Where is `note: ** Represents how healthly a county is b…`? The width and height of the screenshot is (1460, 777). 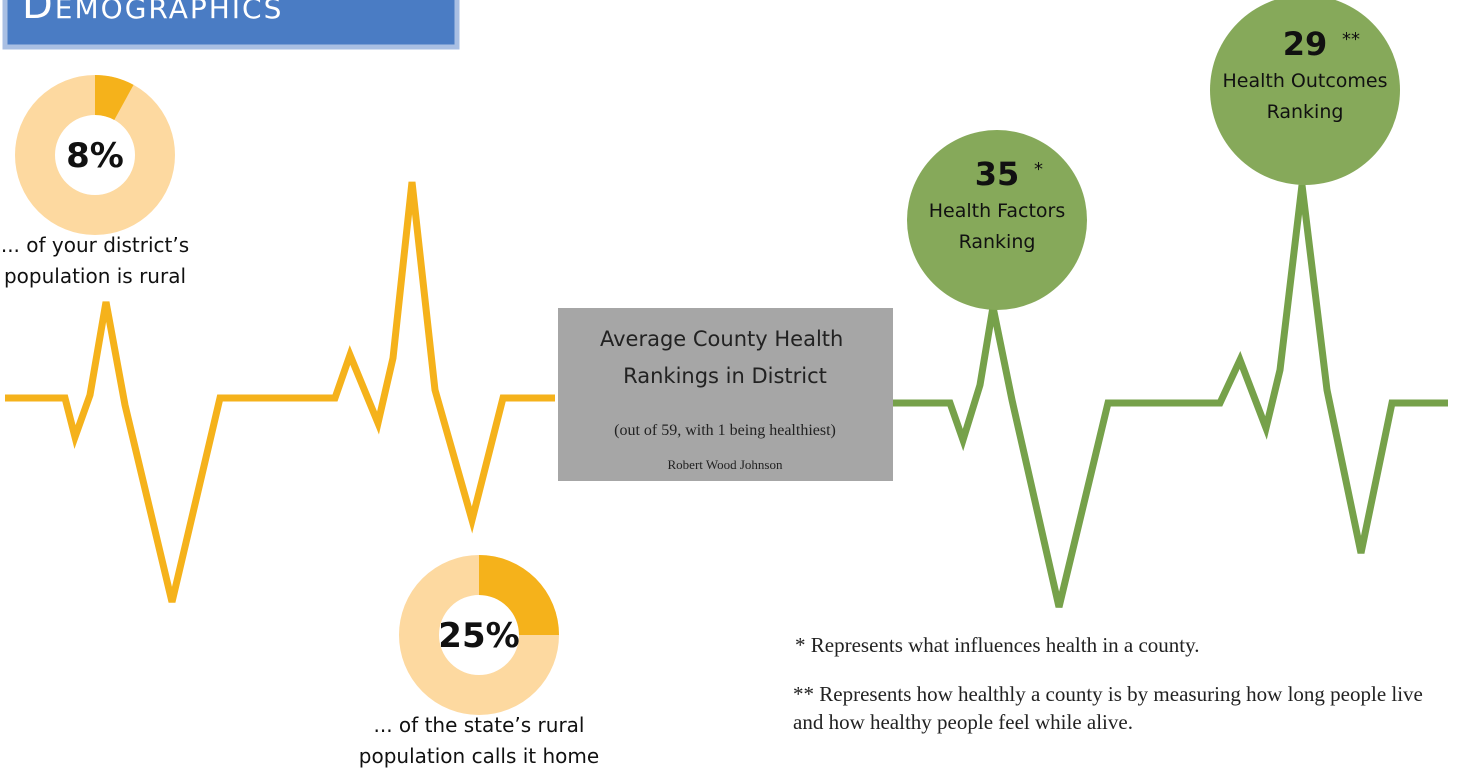
note: ** Represents how healthly a county is b… is located at coordinates (1108, 708).